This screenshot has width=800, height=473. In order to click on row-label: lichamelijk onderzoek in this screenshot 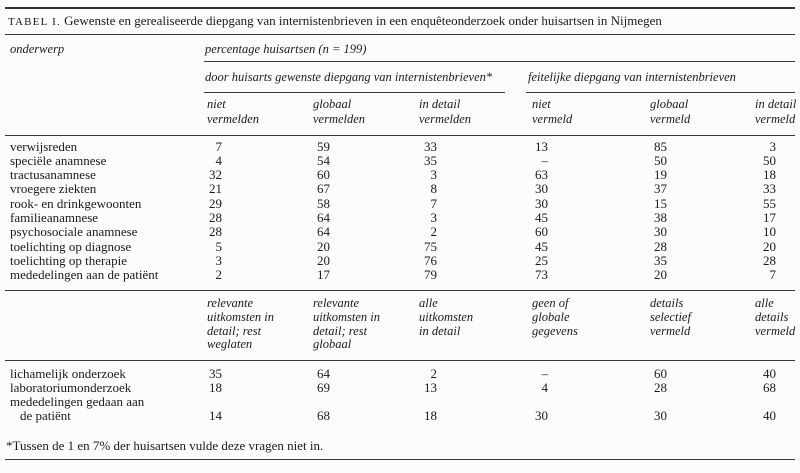, I will do `click(68, 373)`.